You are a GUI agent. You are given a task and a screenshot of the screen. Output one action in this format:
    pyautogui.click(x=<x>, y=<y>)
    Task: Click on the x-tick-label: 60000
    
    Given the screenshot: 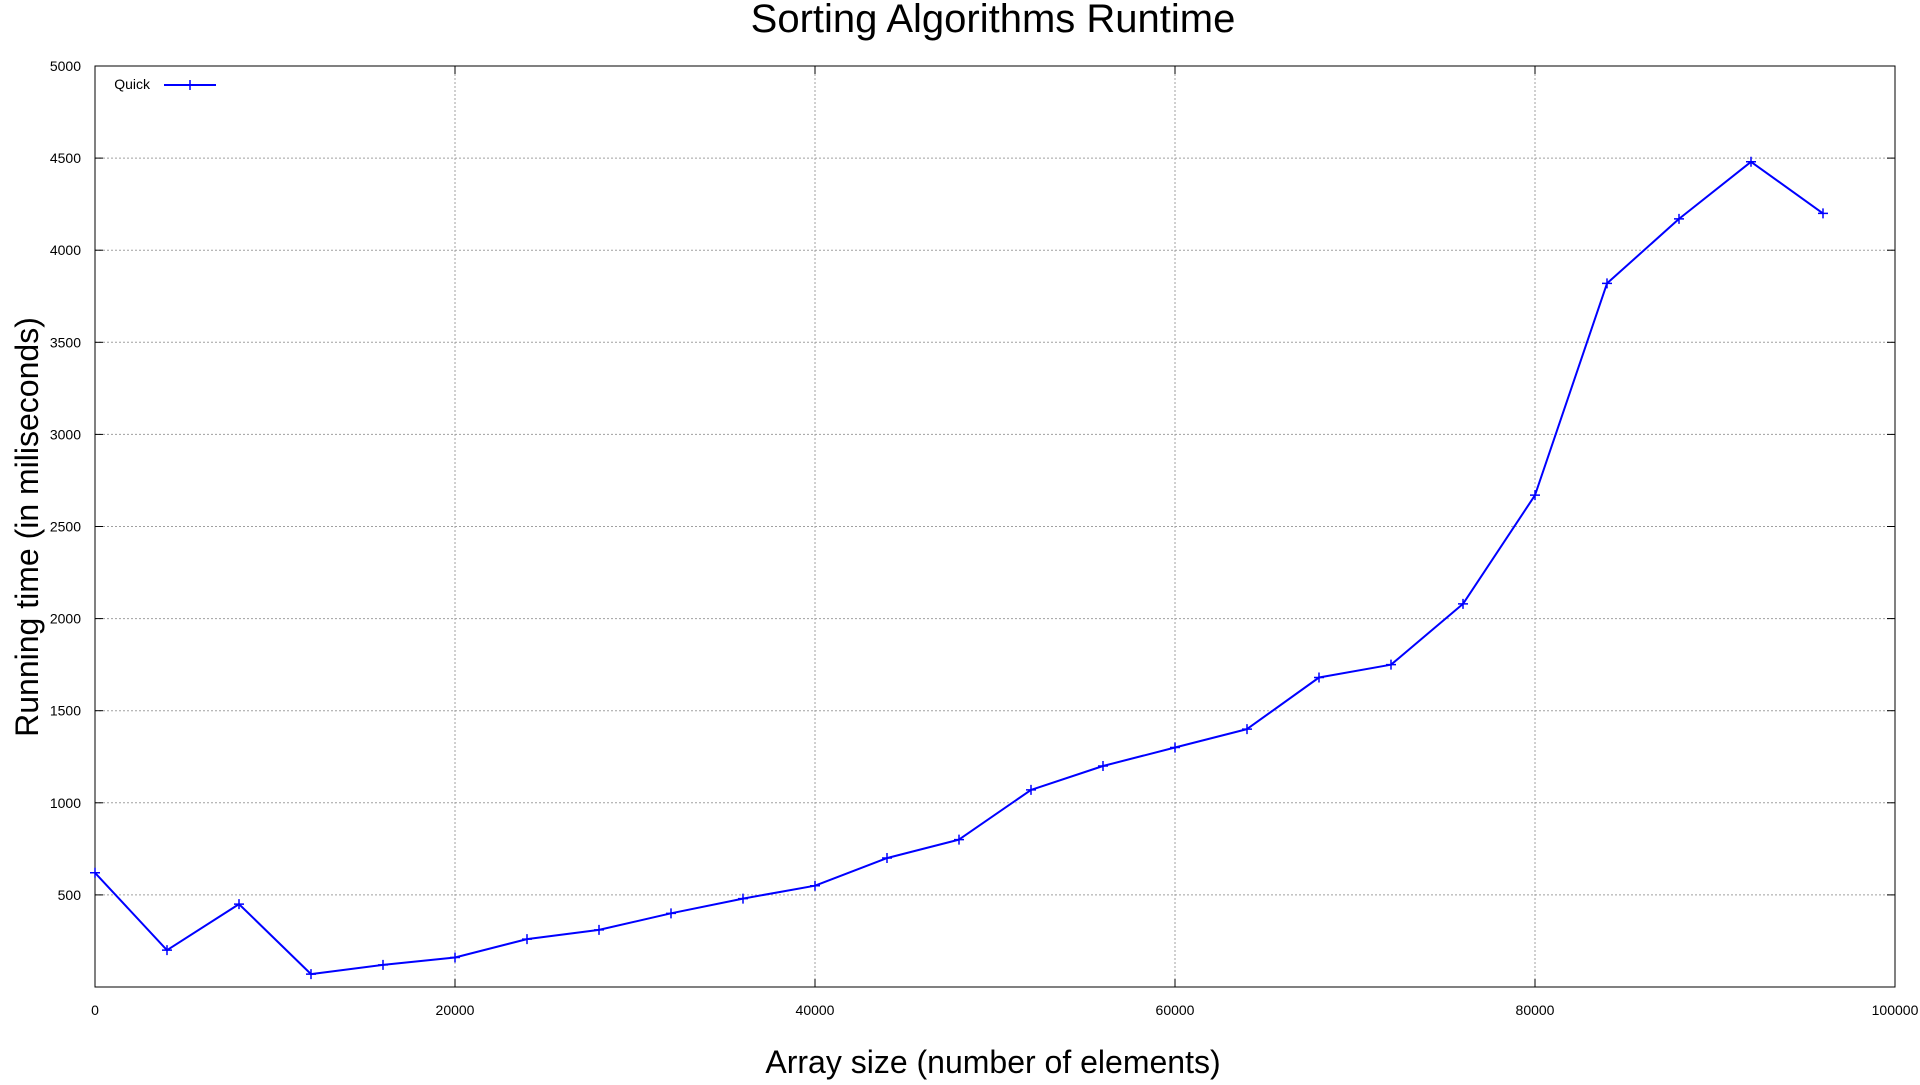 What is the action you would take?
    pyautogui.click(x=1175, y=1010)
    